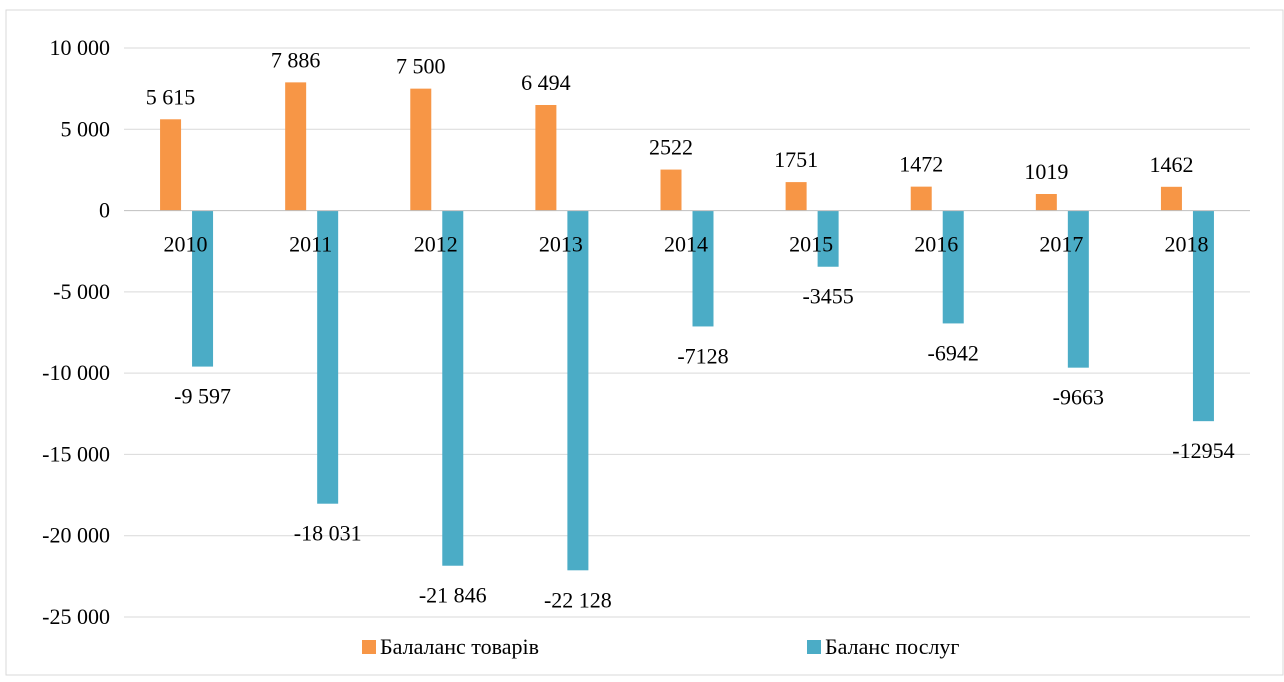  What do you see at coordinates (76, 372) in the screenshot?
I see `y-tick-label: -10 000` at bounding box center [76, 372].